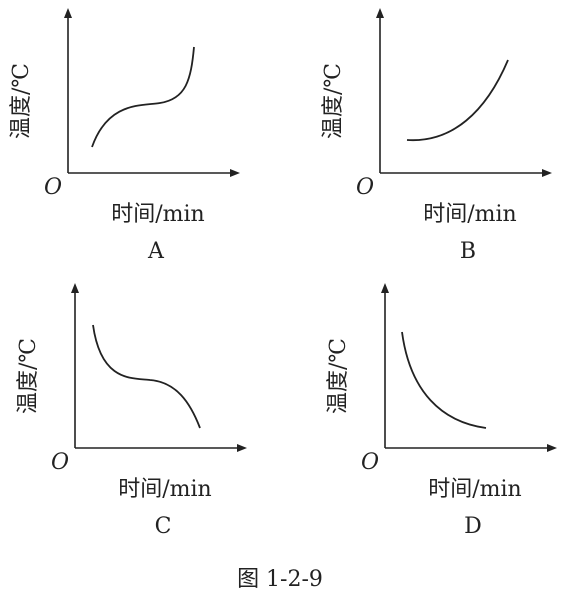  Describe the element at coordinates (468, 251) in the screenshot. I see `panel-label: B` at that location.